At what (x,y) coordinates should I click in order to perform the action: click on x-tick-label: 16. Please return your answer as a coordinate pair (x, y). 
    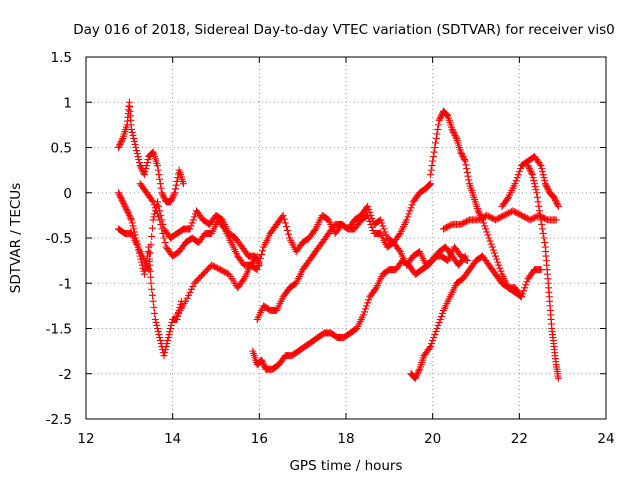
    Looking at the image, I should click on (259, 439).